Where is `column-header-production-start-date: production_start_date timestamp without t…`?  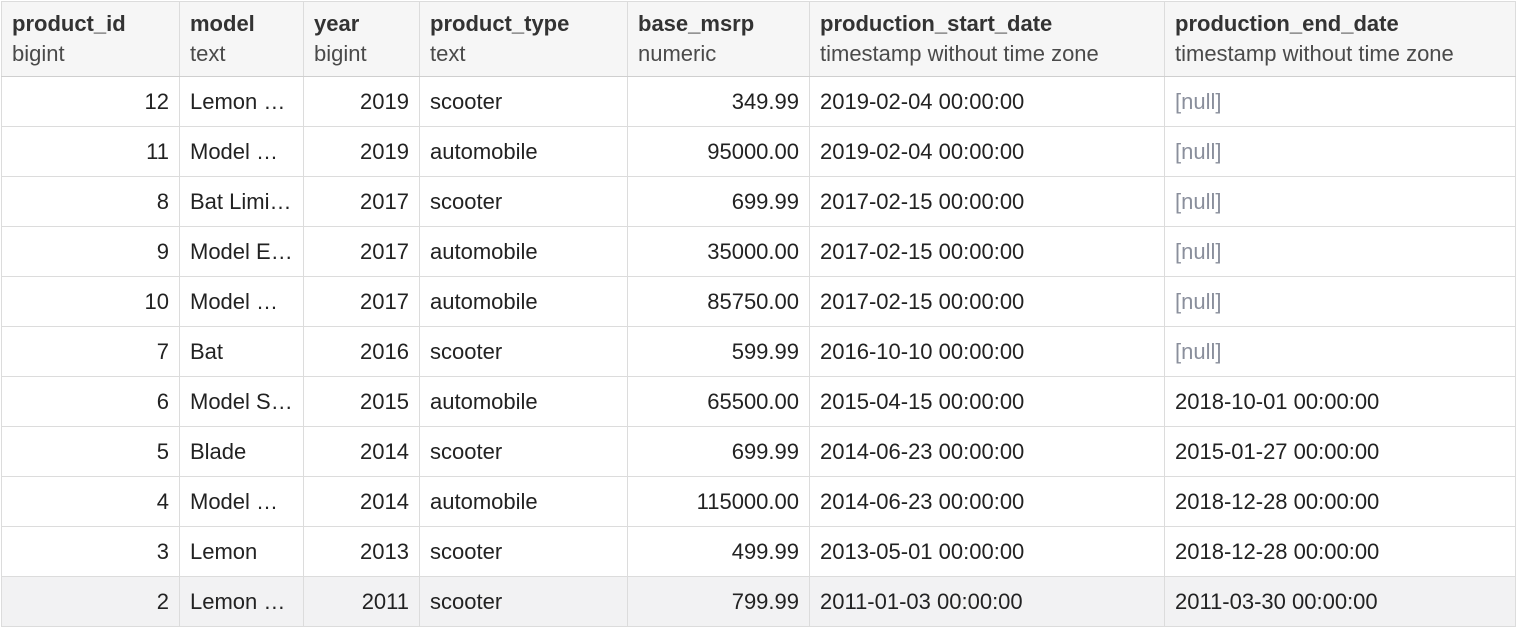 column-header-production-start-date: production_start_date timestamp without t… is located at coordinates (987, 39).